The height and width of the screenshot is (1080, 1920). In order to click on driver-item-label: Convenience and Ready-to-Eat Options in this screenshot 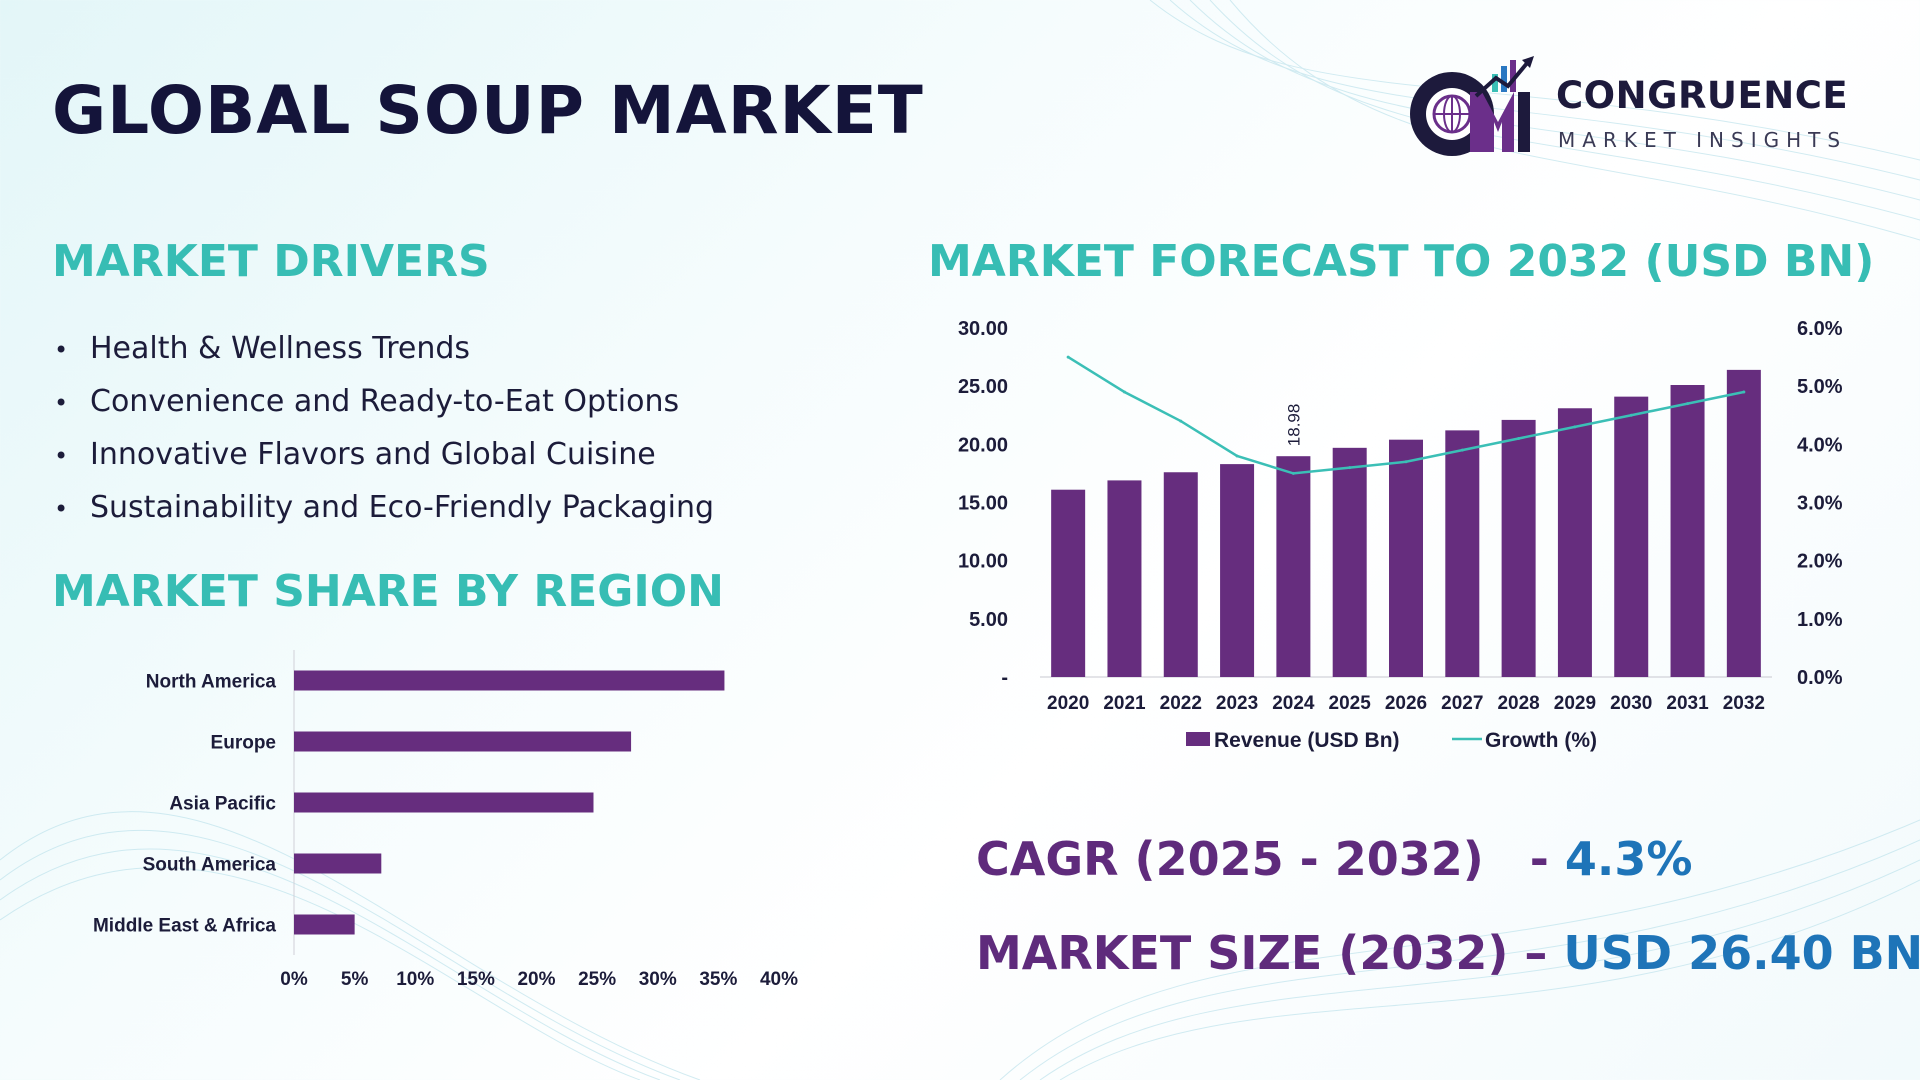, I will do `click(385, 401)`.